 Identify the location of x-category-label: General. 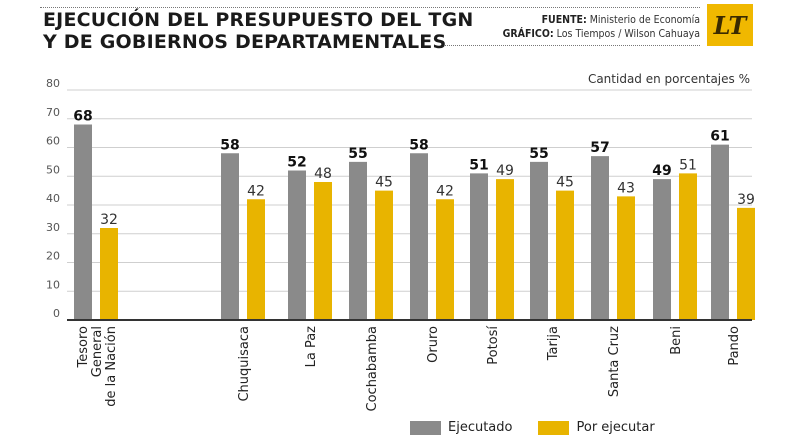
(97, 351).